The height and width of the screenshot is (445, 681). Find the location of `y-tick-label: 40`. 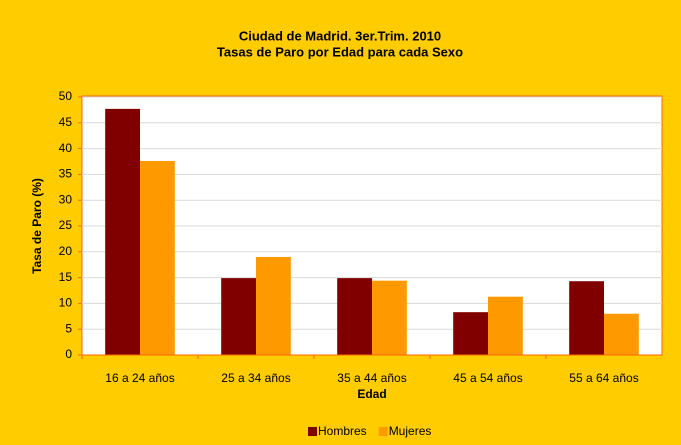

y-tick-label: 40 is located at coordinates (66, 148).